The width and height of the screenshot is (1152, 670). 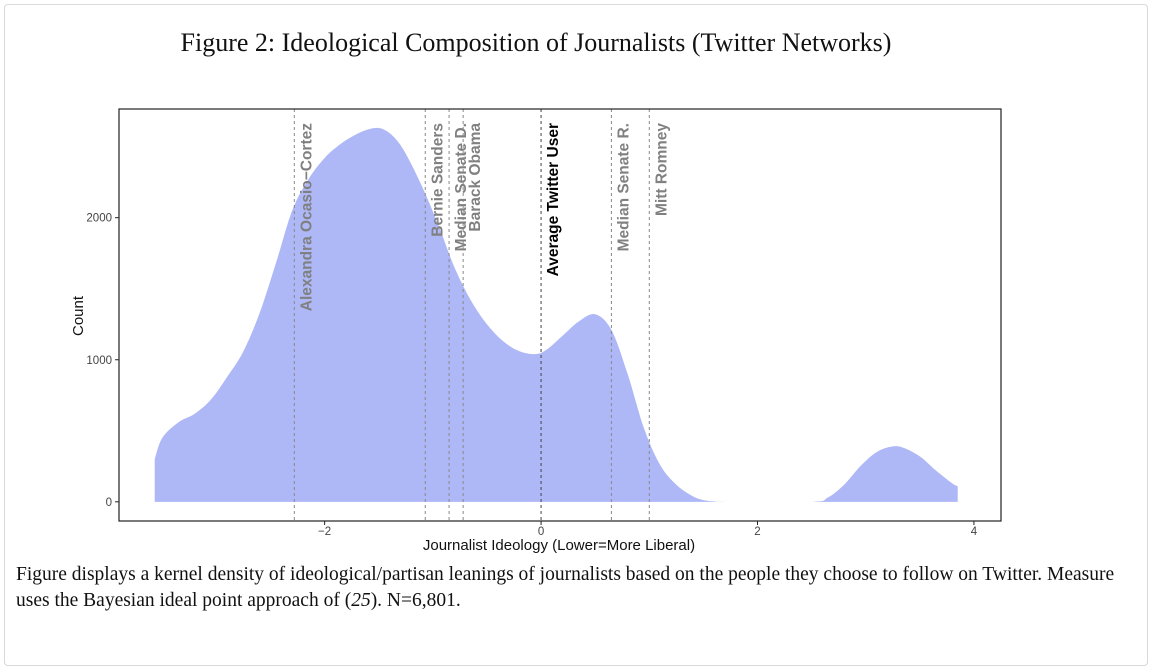 I want to click on figure-number: Figure 2:, so click(x=228, y=42).